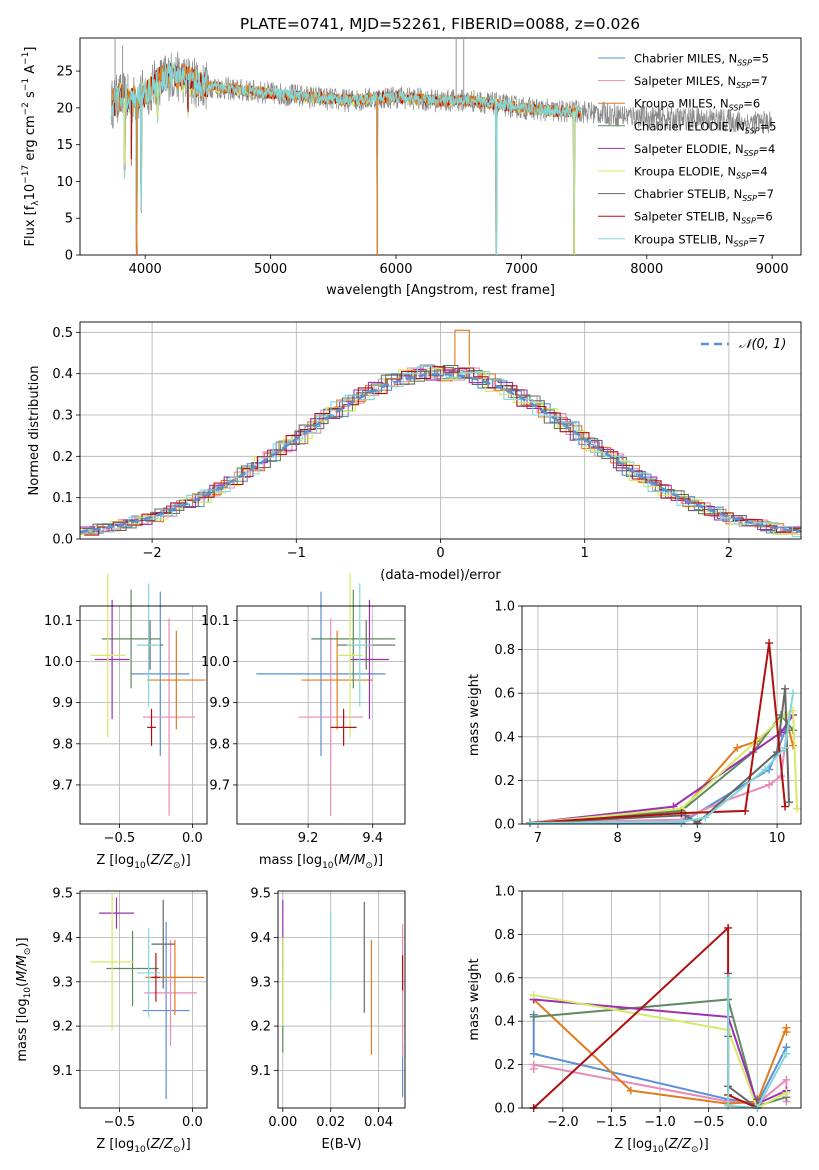  What do you see at coordinates (321, 862) in the screenshot?
I see `x-axis-label: mass [log10(M/M⊙)]` at bounding box center [321, 862].